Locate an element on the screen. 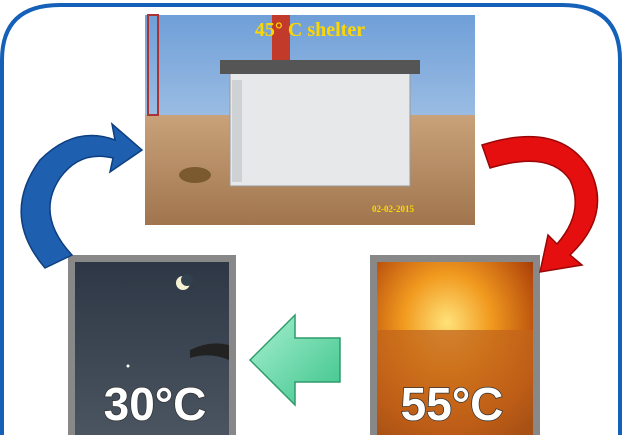  night-temperature: 30°C is located at coordinates (155, 404).